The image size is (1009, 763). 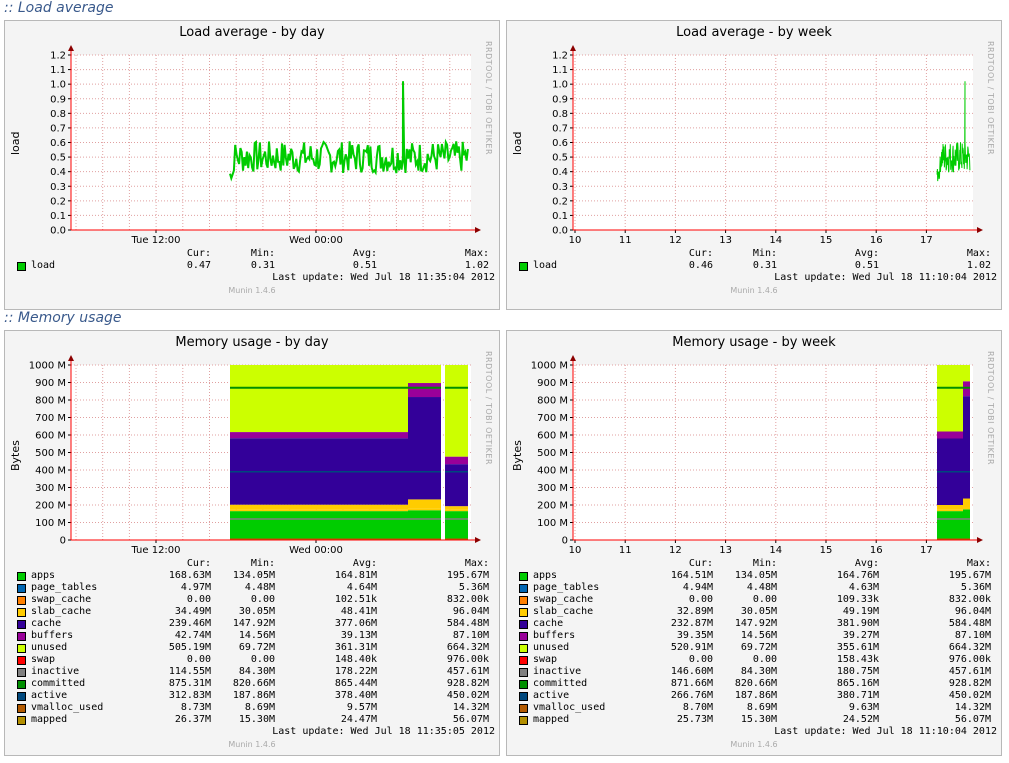 What do you see at coordinates (358, 635) in the screenshot?
I see `legend-value-avg: 39.13M` at bounding box center [358, 635].